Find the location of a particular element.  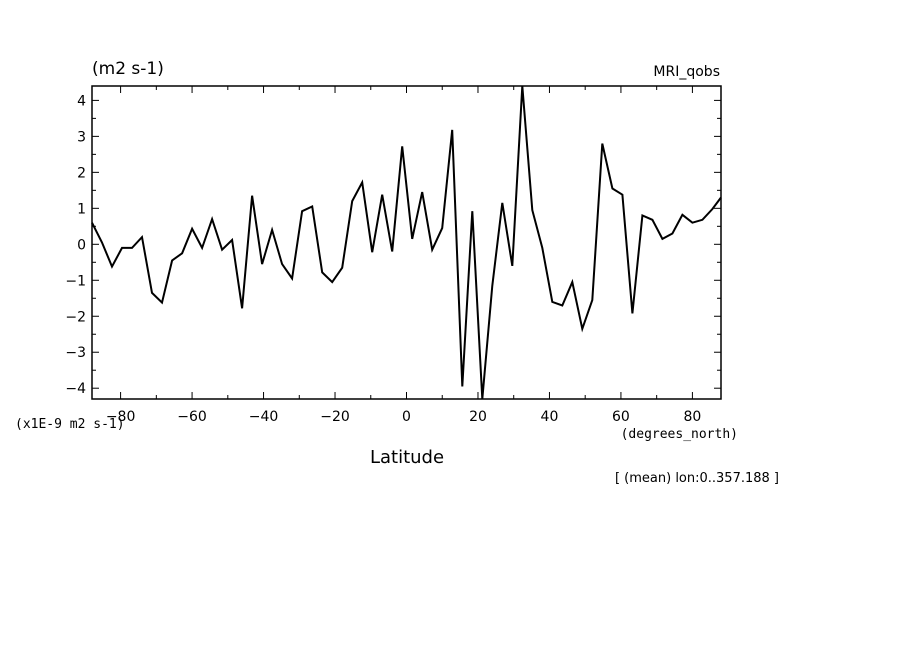

x-tick-label: 80 is located at coordinates (692, 417).